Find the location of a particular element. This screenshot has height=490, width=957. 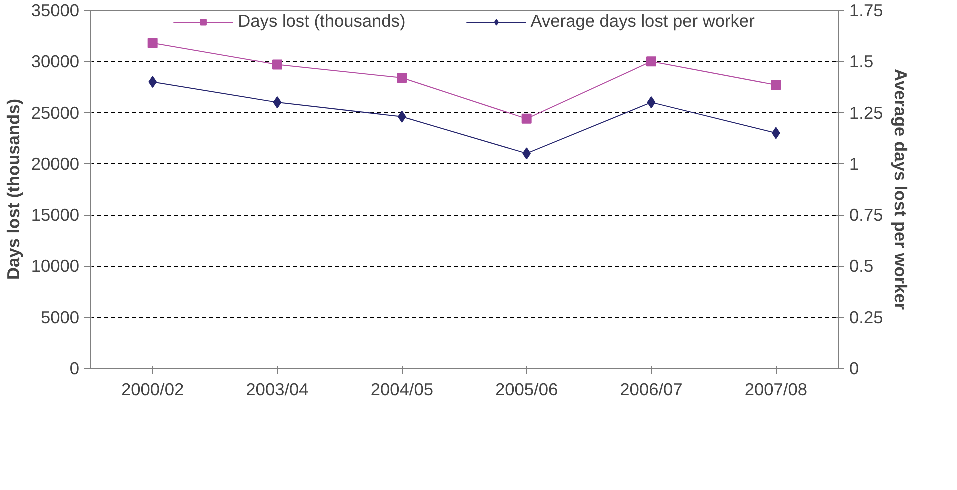

y-tick-label: 10000 is located at coordinates (55, 266).